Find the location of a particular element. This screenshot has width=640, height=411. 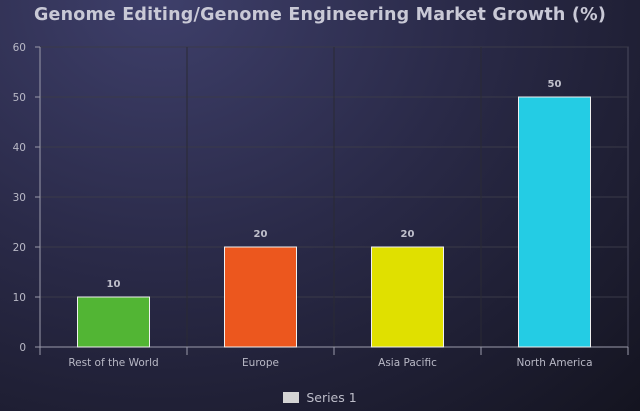

y-tick-label: 0 is located at coordinates (22, 348).